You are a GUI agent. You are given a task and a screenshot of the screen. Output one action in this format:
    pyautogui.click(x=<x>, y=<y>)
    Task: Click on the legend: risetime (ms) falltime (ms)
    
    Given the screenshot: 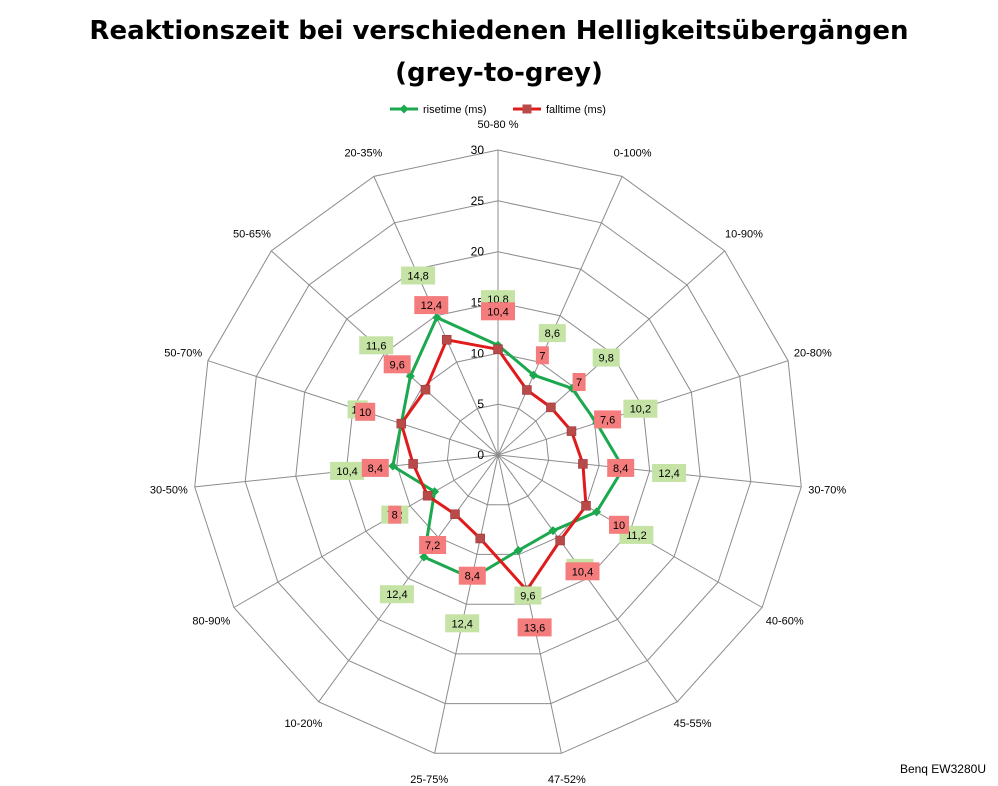 What is the action you would take?
    pyautogui.click(x=498, y=110)
    